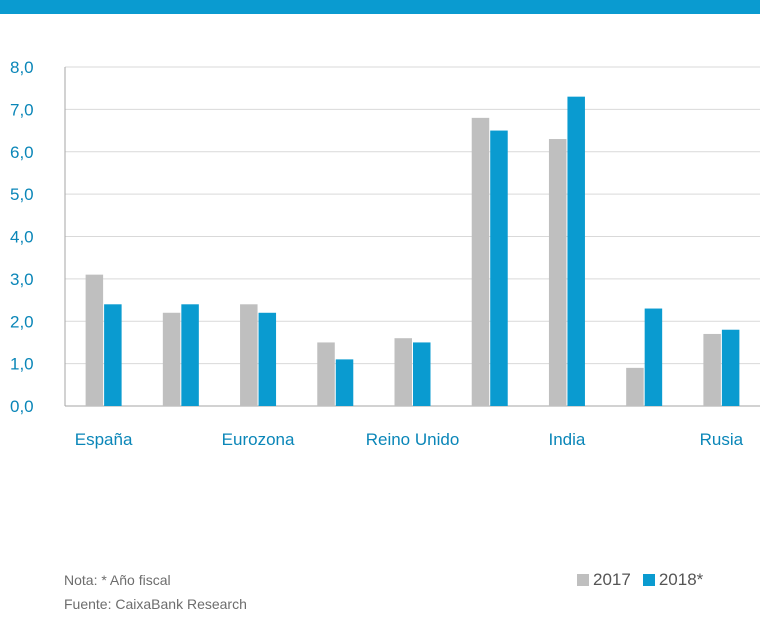 This screenshot has height=618, width=760. I want to click on chart-source: Fuente: CaixaBank Research, so click(155, 604).